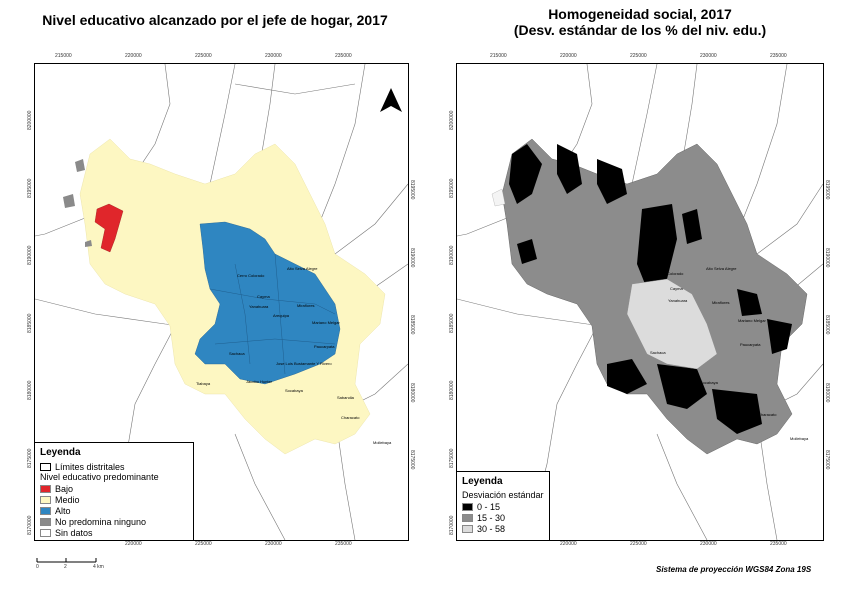  I want to click on legend-row: No predomina ninguno, so click(116, 521).